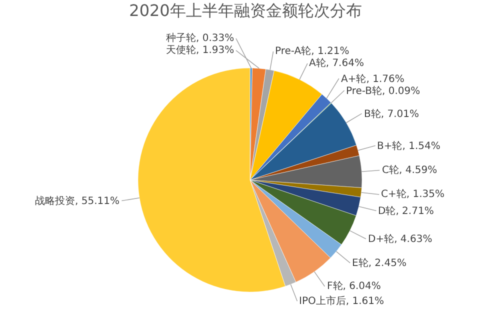  What do you see at coordinates (245, 10) in the screenshot?
I see `chart-title: 2020年上半年融资金额轮次分布` at bounding box center [245, 10].